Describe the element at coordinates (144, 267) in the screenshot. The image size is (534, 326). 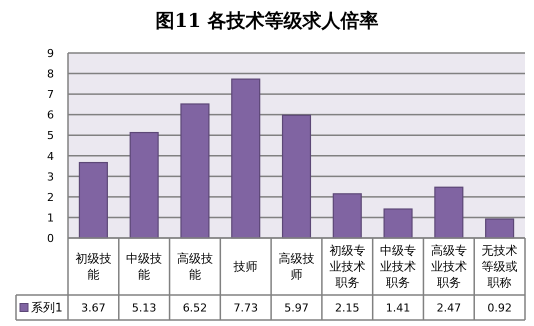
I see `x-tick-label: 中级技能` at that location.